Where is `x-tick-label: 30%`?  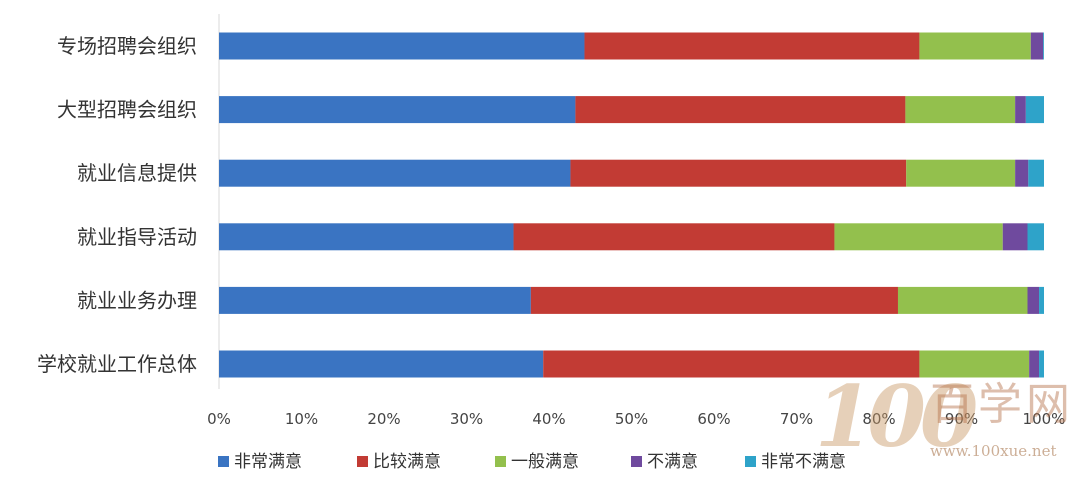
x-tick-label: 30% is located at coordinates (466, 419).